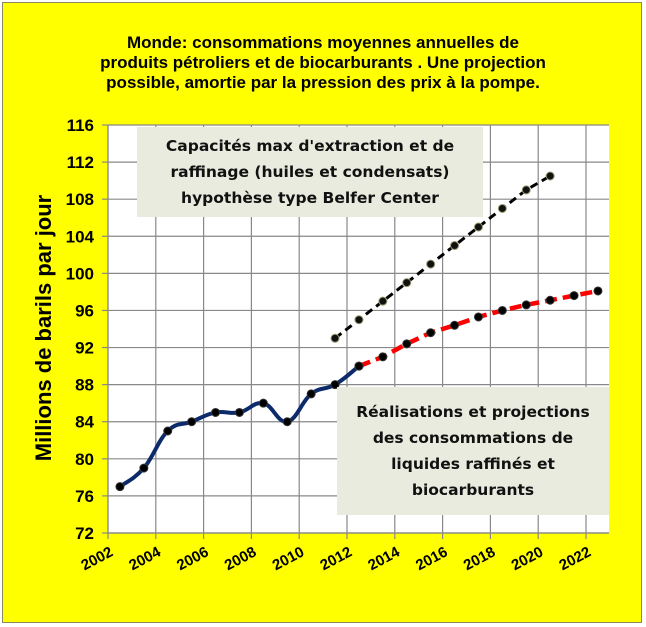  Describe the element at coordinates (80, 199) in the screenshot. I see `y-tick-label: 108` at that location.